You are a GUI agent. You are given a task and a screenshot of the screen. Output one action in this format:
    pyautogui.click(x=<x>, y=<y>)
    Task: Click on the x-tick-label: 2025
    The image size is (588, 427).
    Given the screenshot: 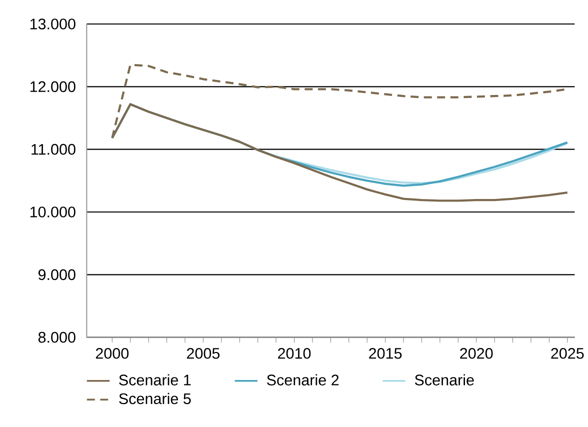 What is the action you would take?
    pyautogui.click(x=567, y=353)
    